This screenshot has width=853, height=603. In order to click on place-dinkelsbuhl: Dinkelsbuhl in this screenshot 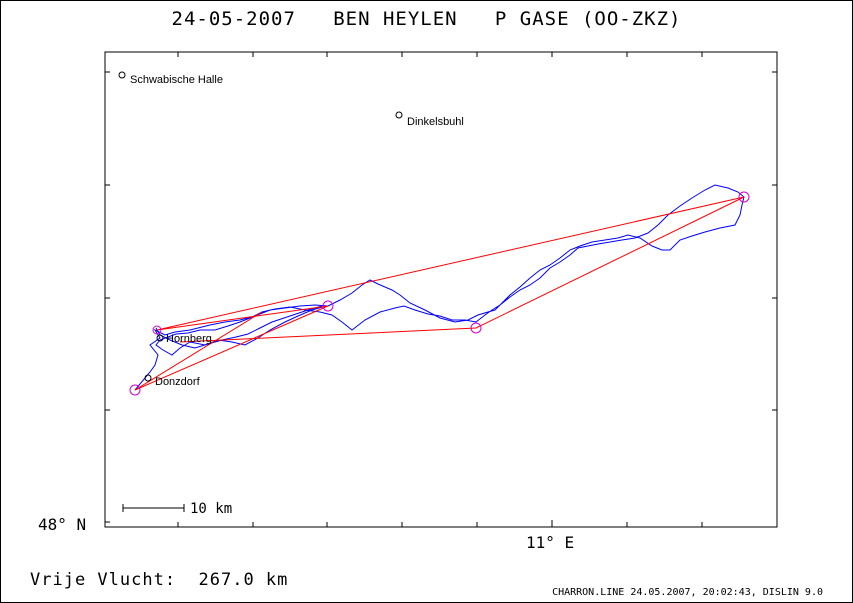, I will do `click(429, 119)`.